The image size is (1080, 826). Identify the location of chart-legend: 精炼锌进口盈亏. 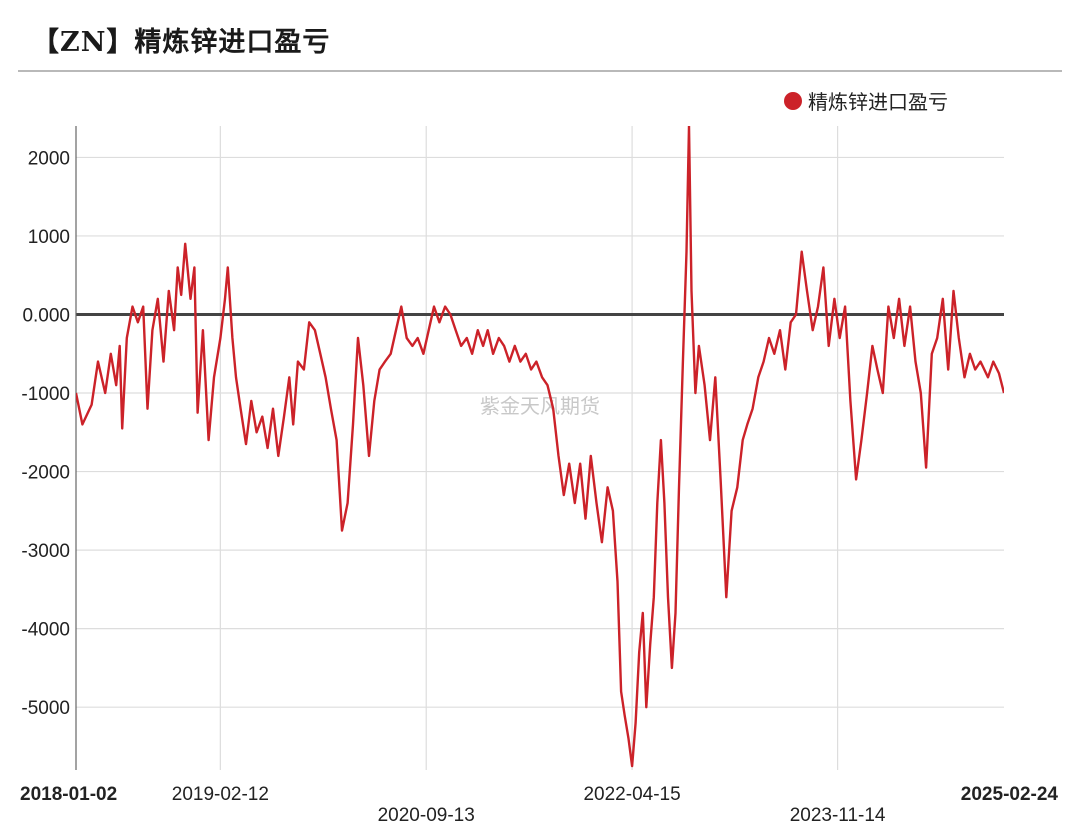
(866, 100).